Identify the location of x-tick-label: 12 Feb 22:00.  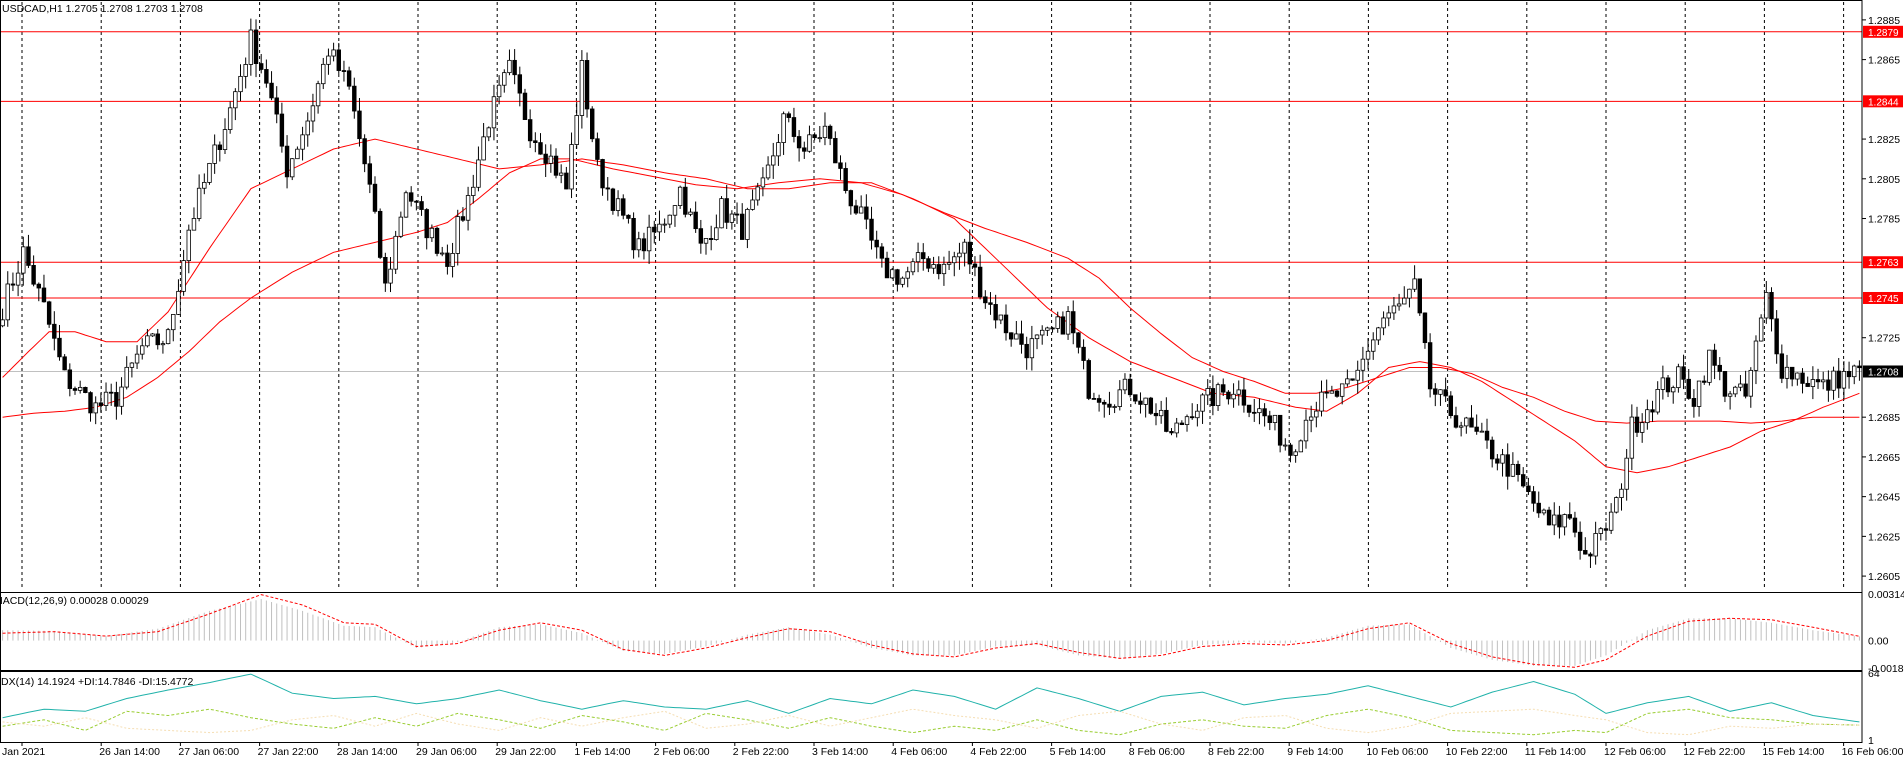
(1714, 752).